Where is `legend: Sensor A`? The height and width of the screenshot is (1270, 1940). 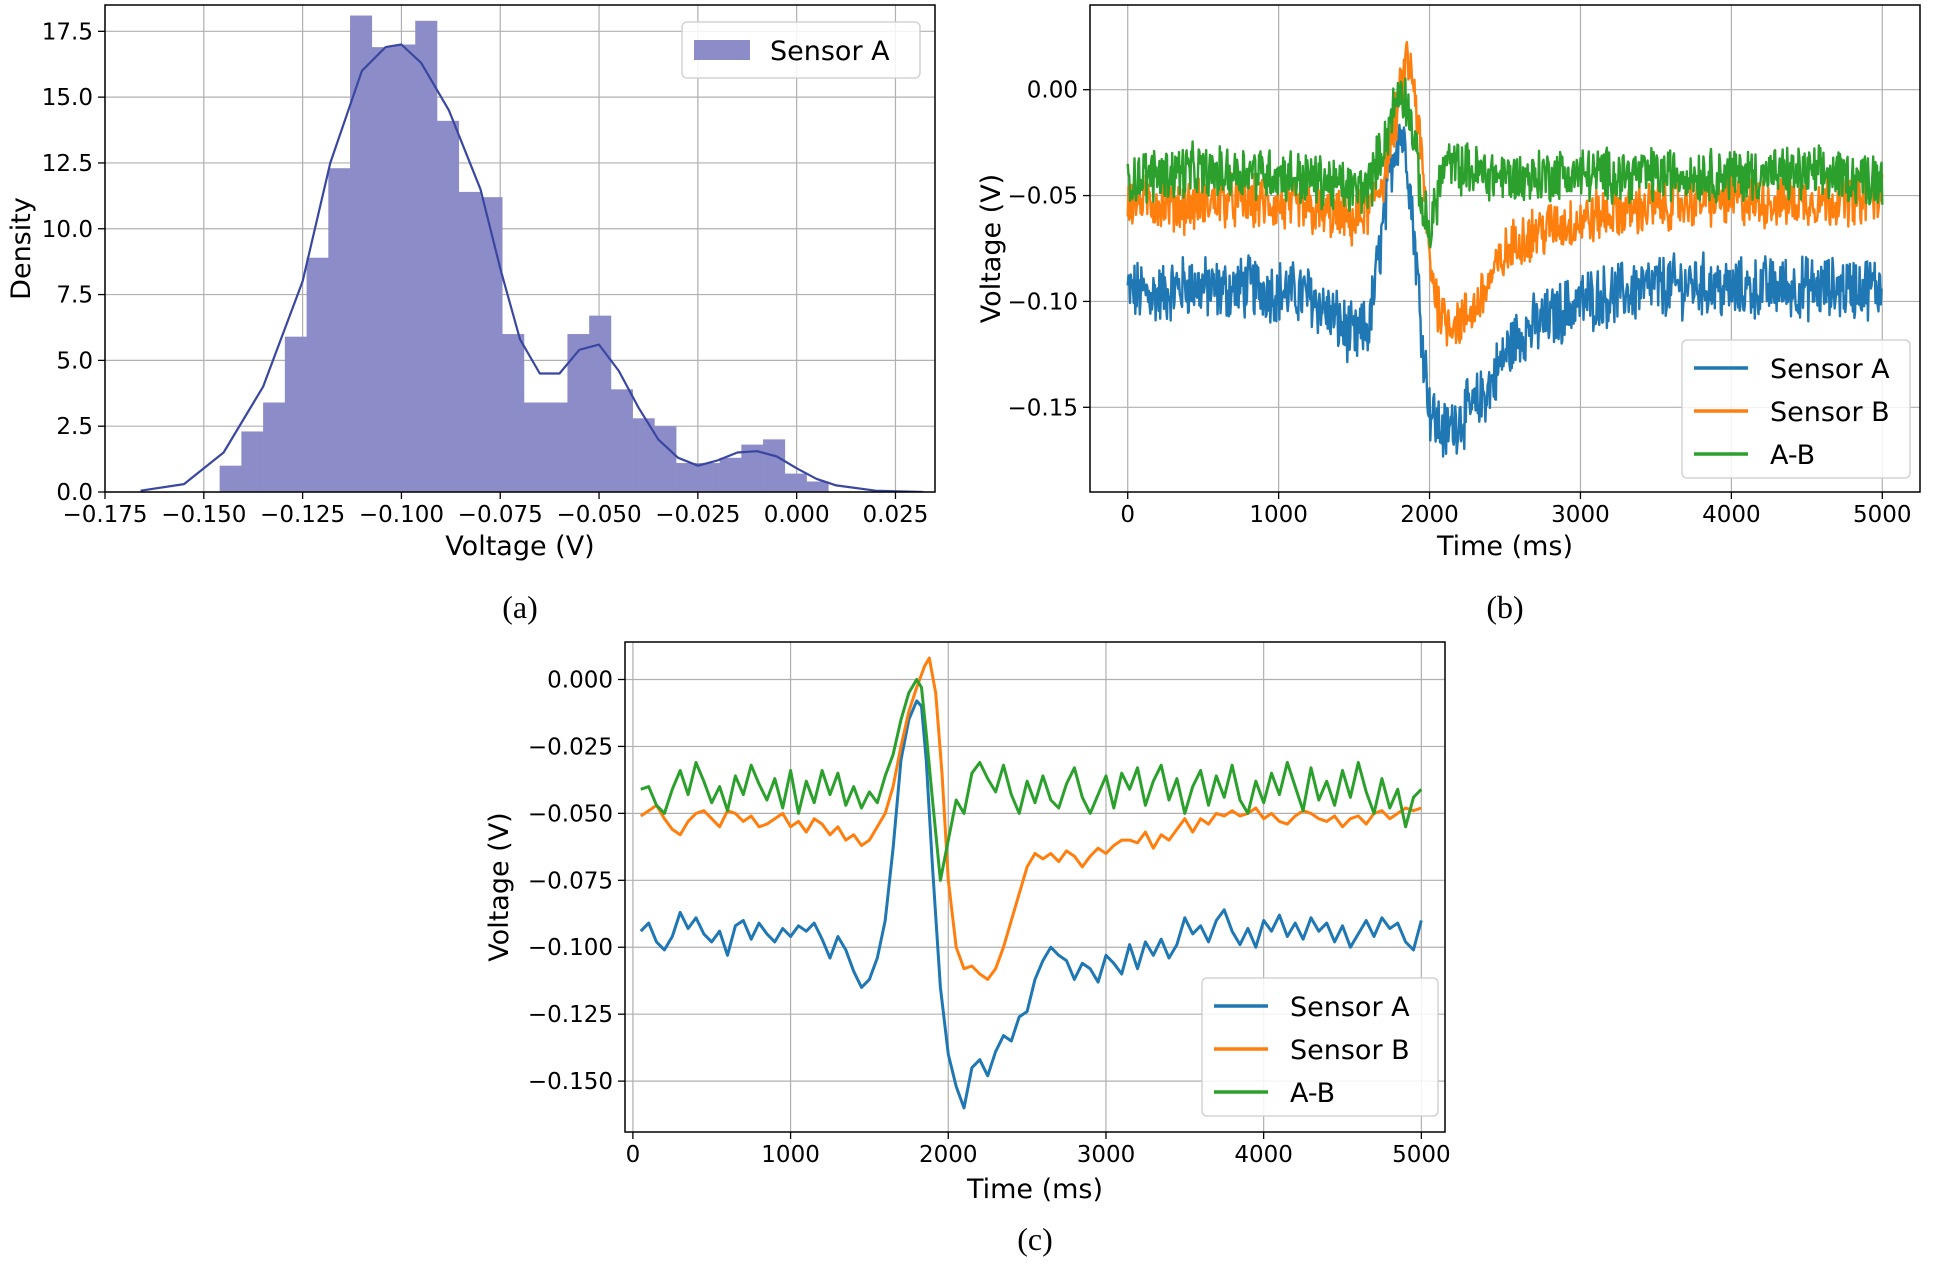
legend: Sensor A is located at coordinates (801, 50).